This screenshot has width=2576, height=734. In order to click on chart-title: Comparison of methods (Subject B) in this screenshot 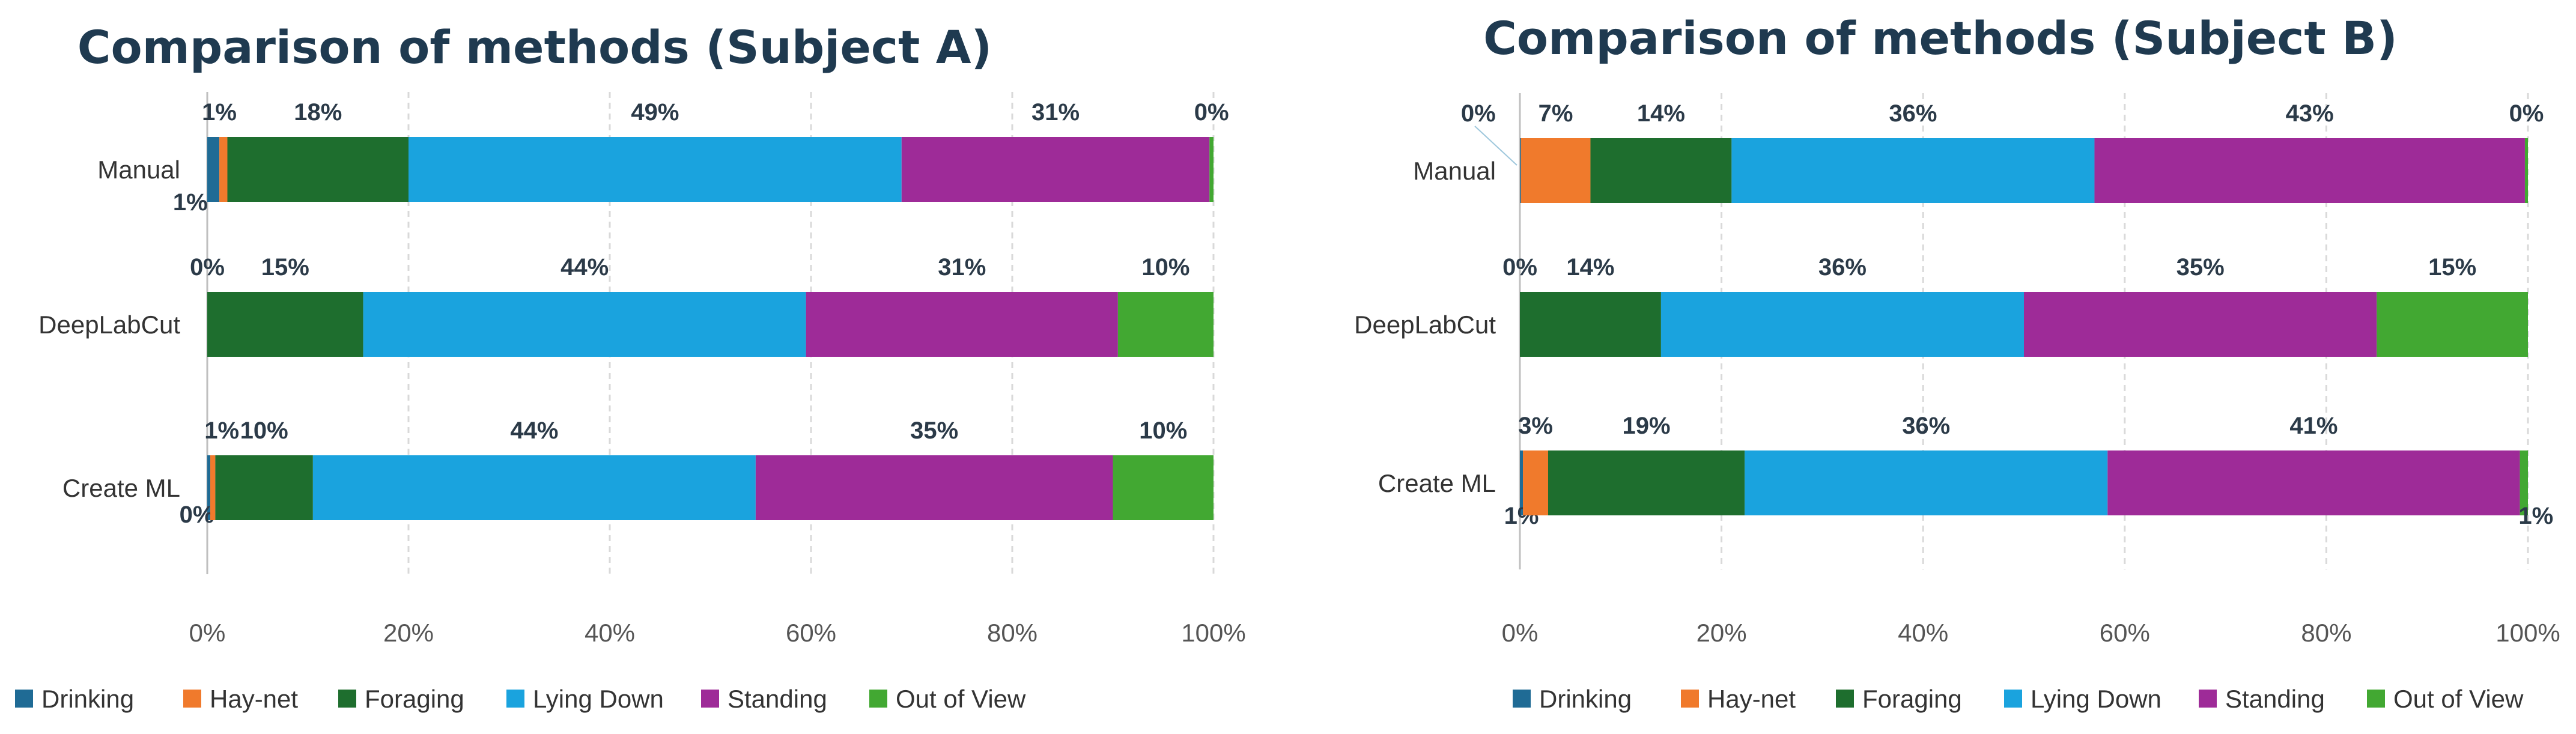, I will do `click(1940, 38)`.